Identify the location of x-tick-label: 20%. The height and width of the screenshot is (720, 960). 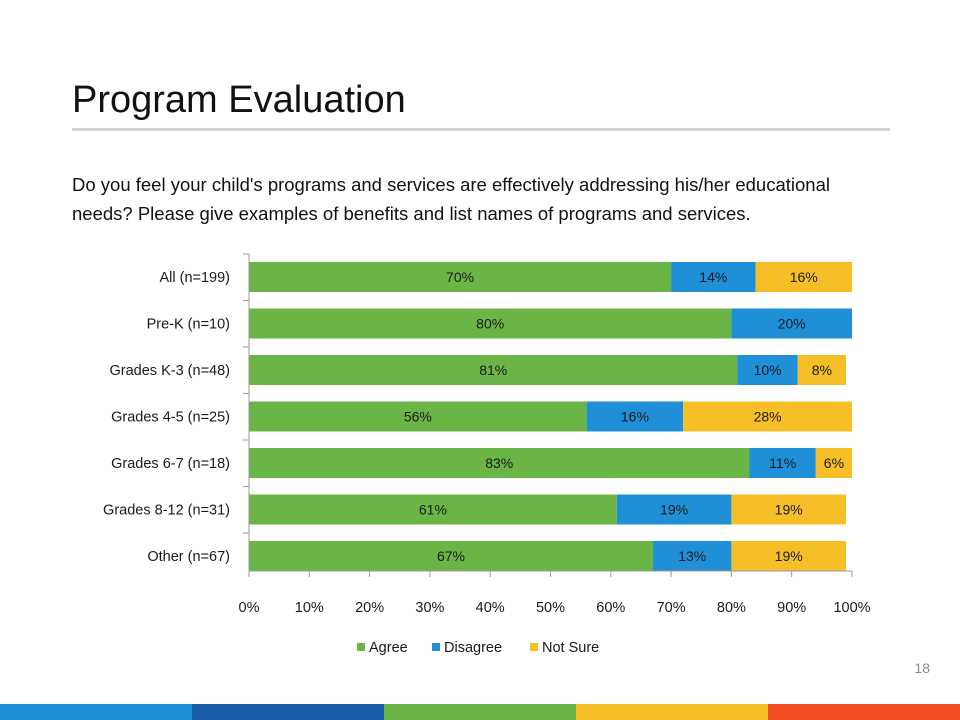
(369, 608).